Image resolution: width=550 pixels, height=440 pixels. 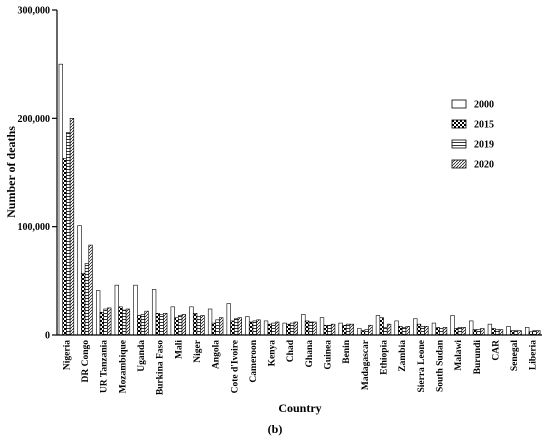 What do you see at coordinates (459, 144) in the screenshot?
I see `legend-swatch-2019` at bounding box center [459, 144].